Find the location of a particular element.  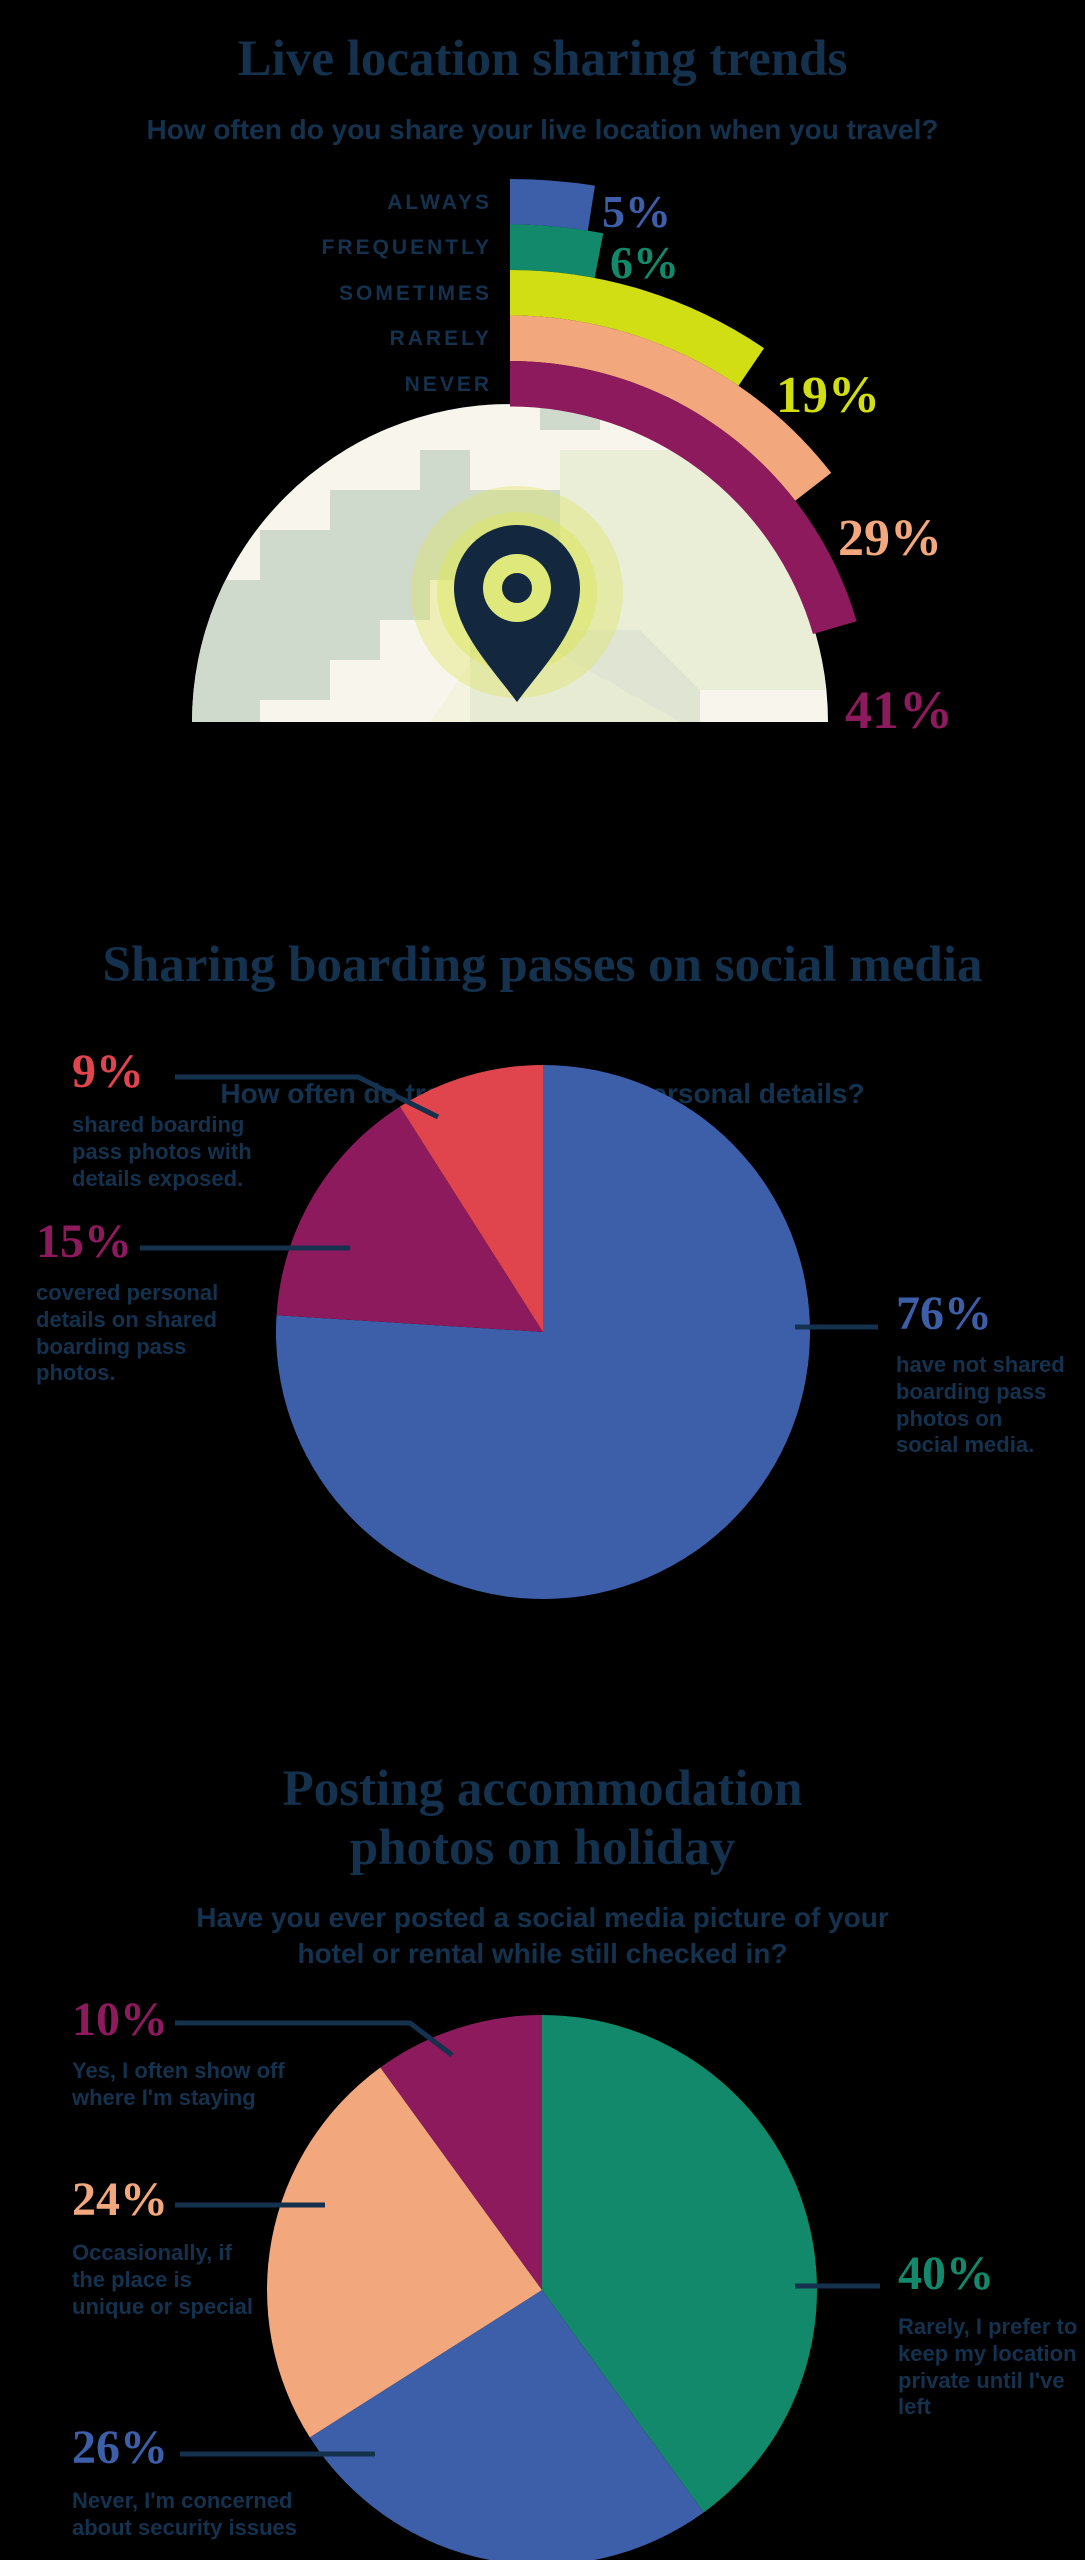

pie-slices-boarding is located at coordinates (542, 1332).